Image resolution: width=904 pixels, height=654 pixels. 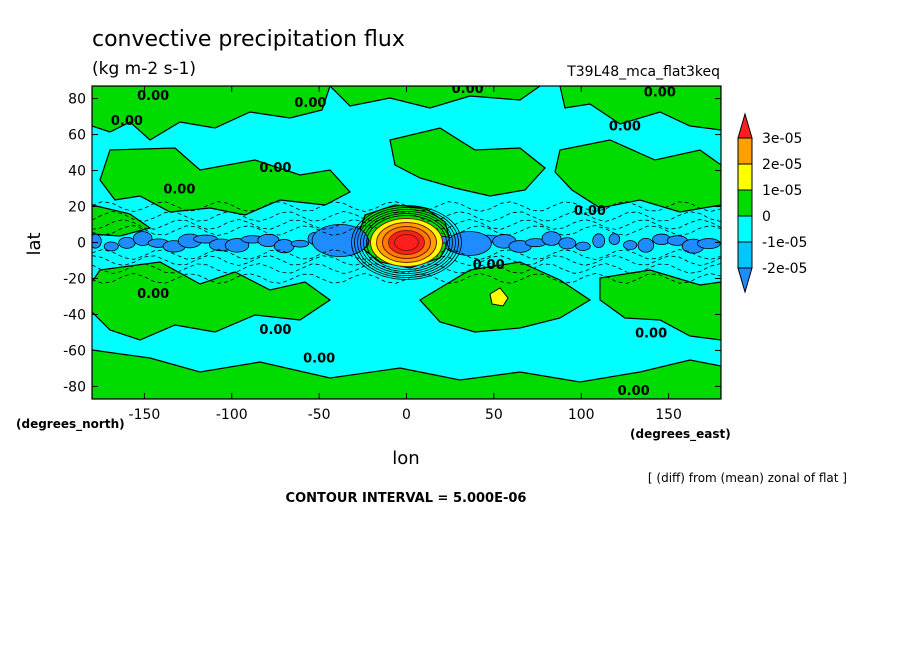 I want to click on negative-equatorial-band, so click(x=406, y=240).